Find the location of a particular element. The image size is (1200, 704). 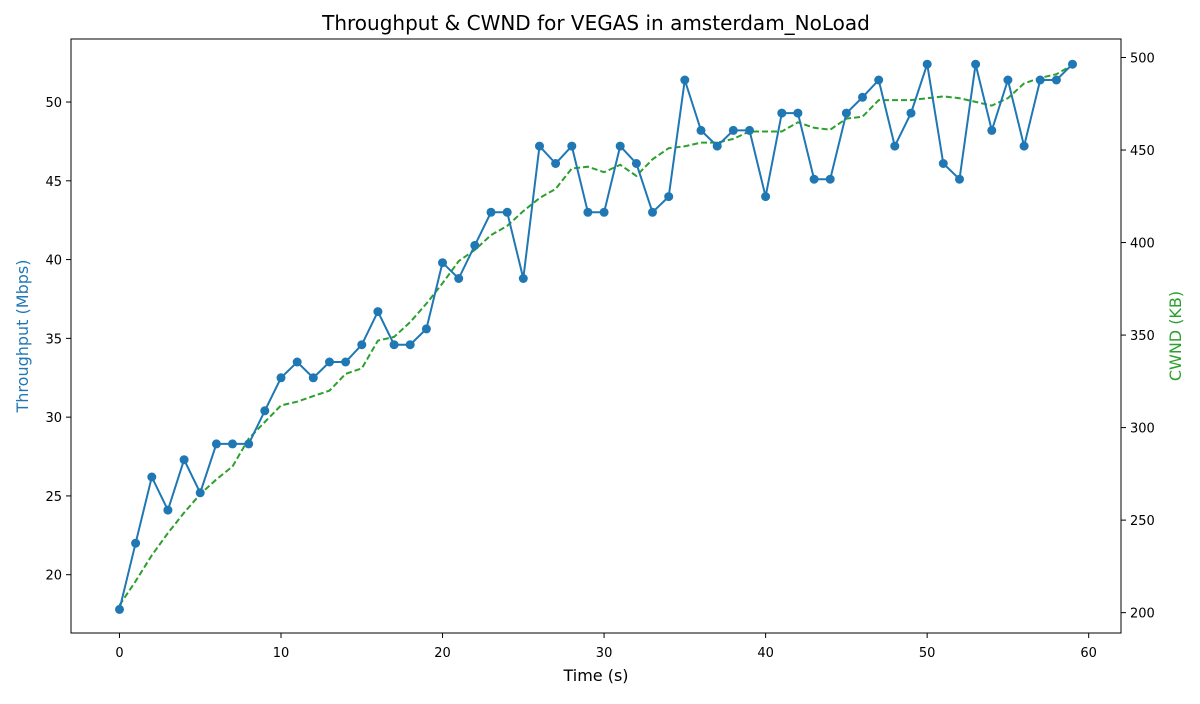

y-left-tick-label: 40 is located at coordinates (53, 261).